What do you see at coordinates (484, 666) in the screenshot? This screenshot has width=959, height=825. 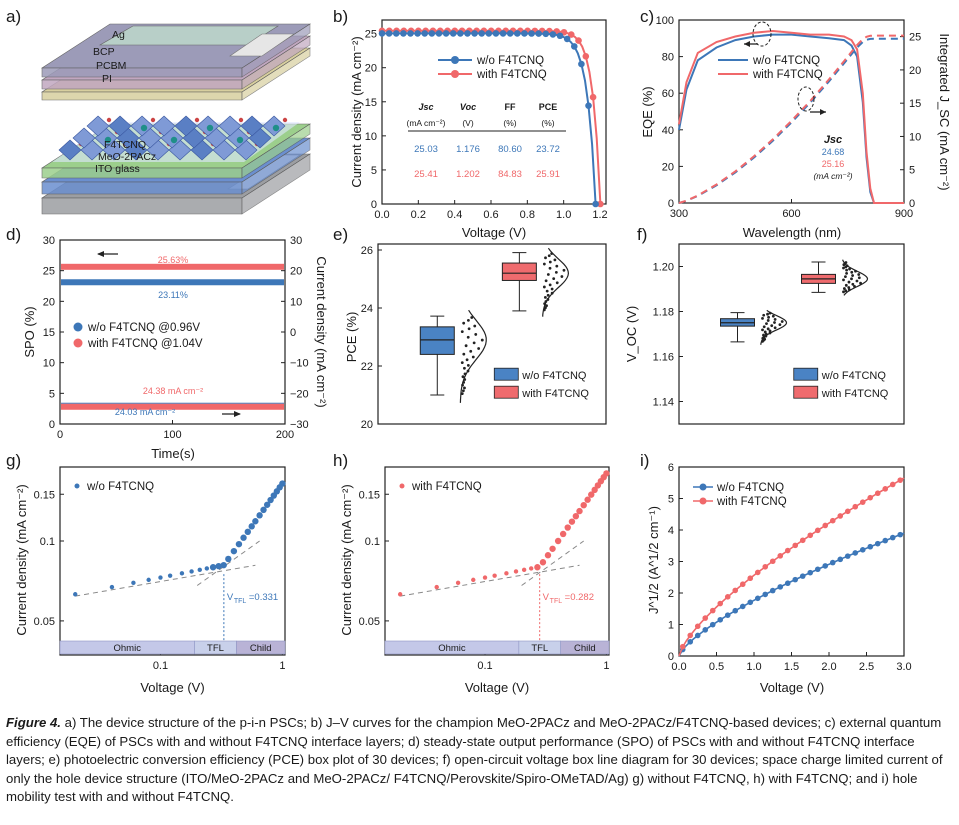 I see `h-x-tick-label: 0.1` at bounding box center [484, 666].